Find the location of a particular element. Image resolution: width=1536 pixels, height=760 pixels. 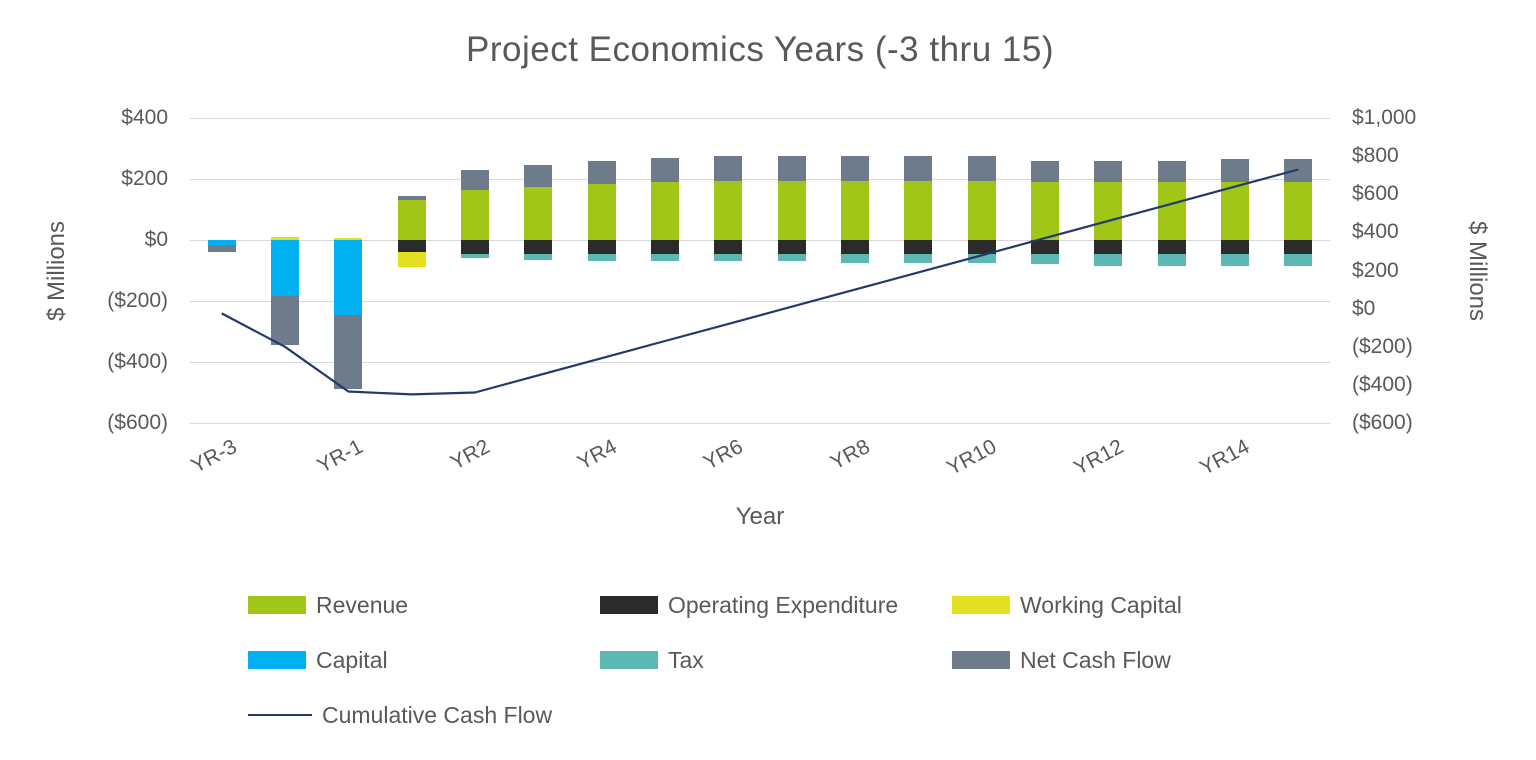

legend-swatch-revenue is located at coordinates (277, 605).